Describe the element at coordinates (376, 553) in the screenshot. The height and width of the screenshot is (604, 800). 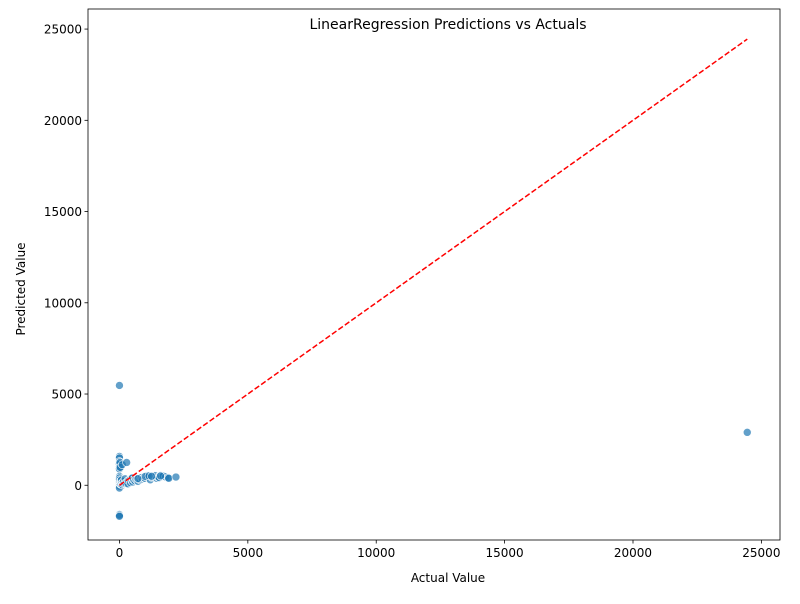
I see `x-tick-label: 10000` at that location.